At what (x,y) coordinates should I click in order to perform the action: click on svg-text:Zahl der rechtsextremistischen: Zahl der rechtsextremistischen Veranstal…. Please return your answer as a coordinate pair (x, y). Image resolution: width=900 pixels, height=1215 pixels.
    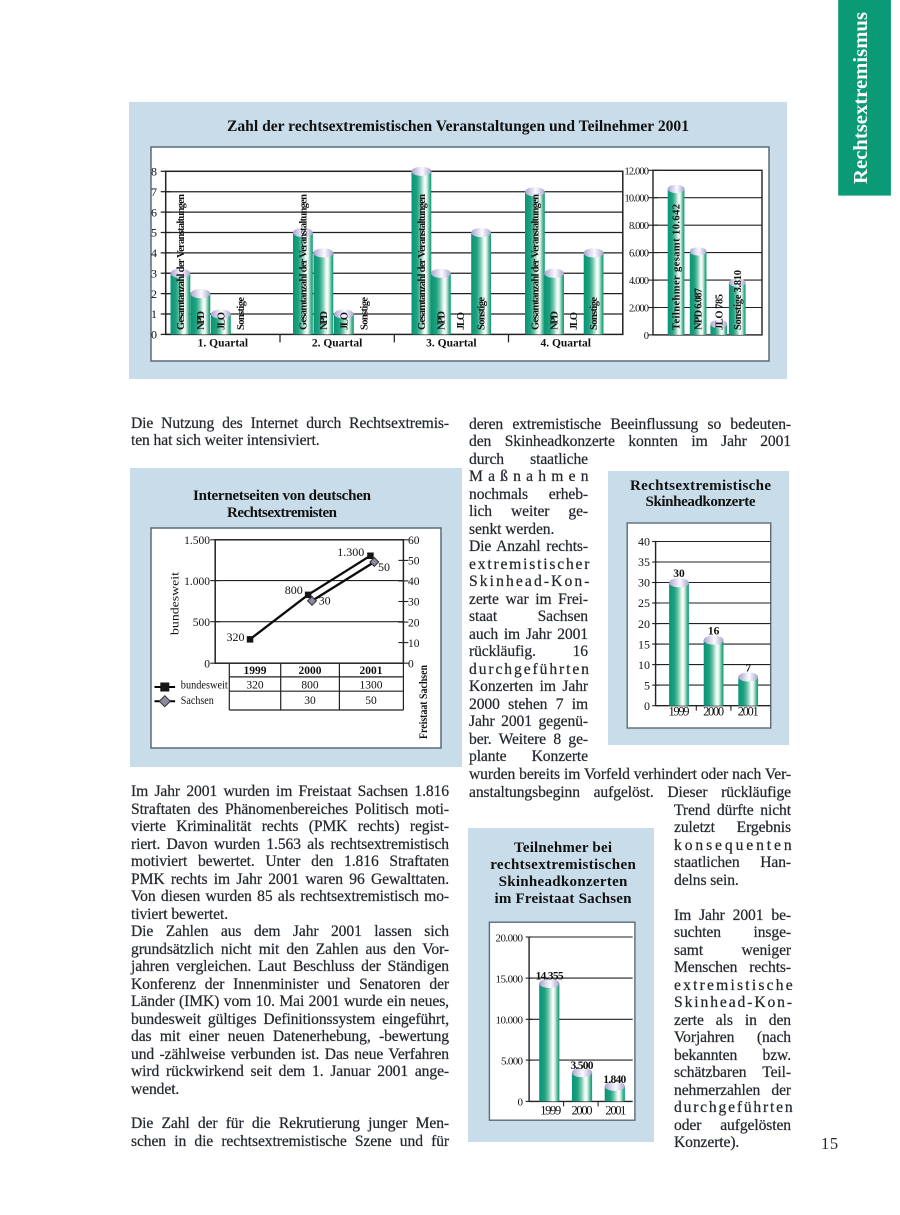
    Looking at the image, I should click on (458, 126).